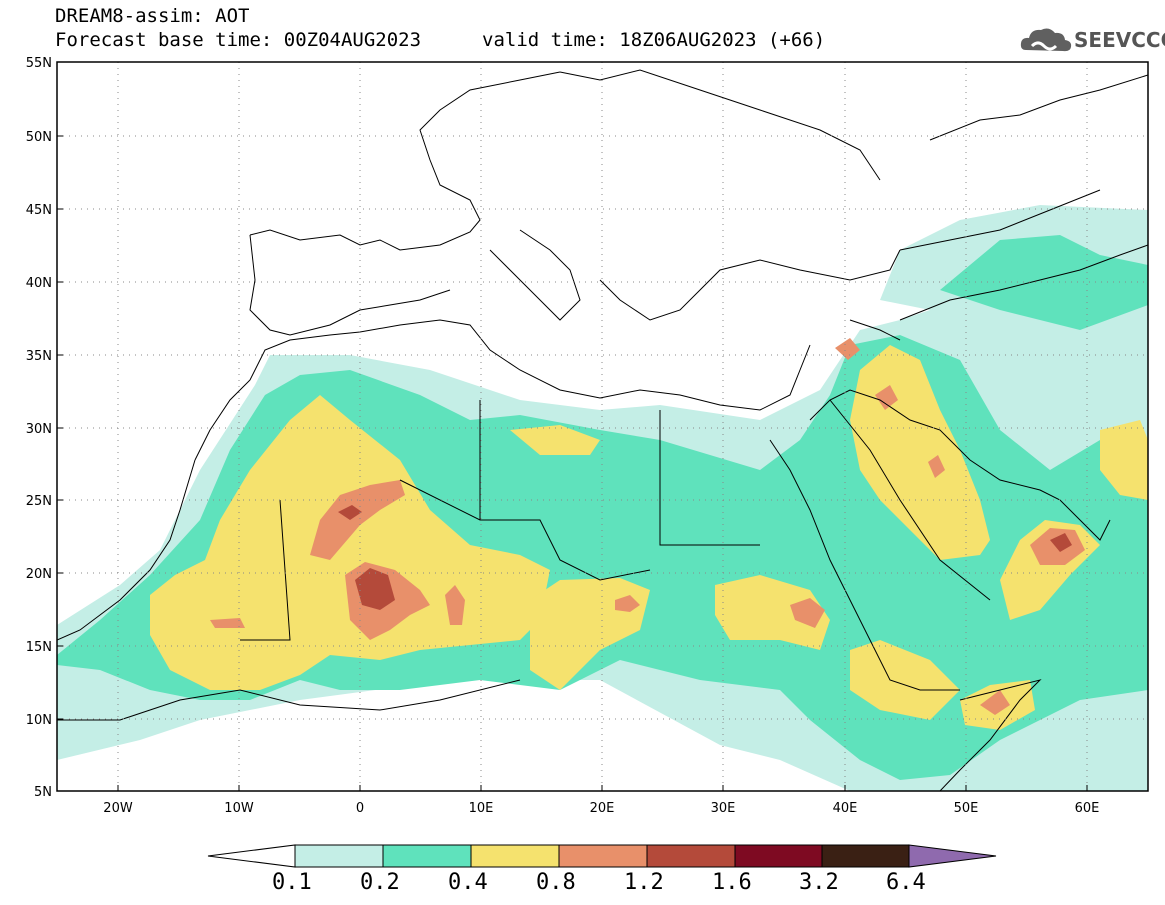  I want to click on lon-label: 0, so click(360, 808).